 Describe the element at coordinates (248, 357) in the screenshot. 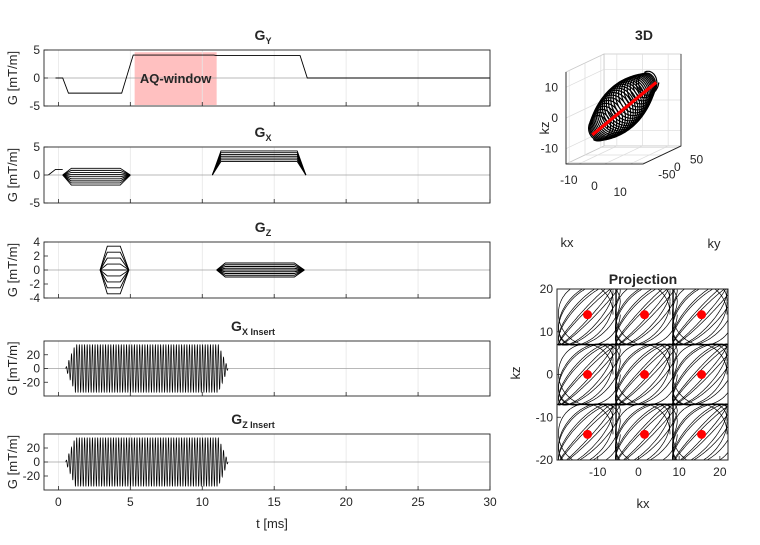

I see `panel-gx-insert: 200-20G [mT/m] GX Insert` at that location.